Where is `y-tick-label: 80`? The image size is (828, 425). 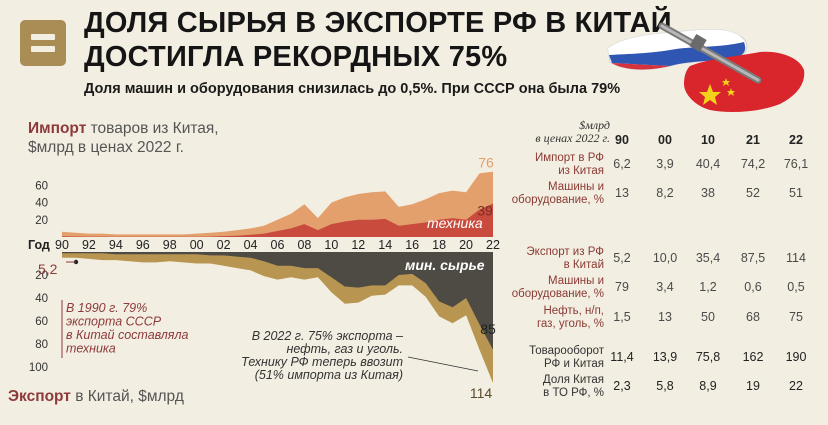
y-tick-label: 80 is located at coordinates (41, 345).